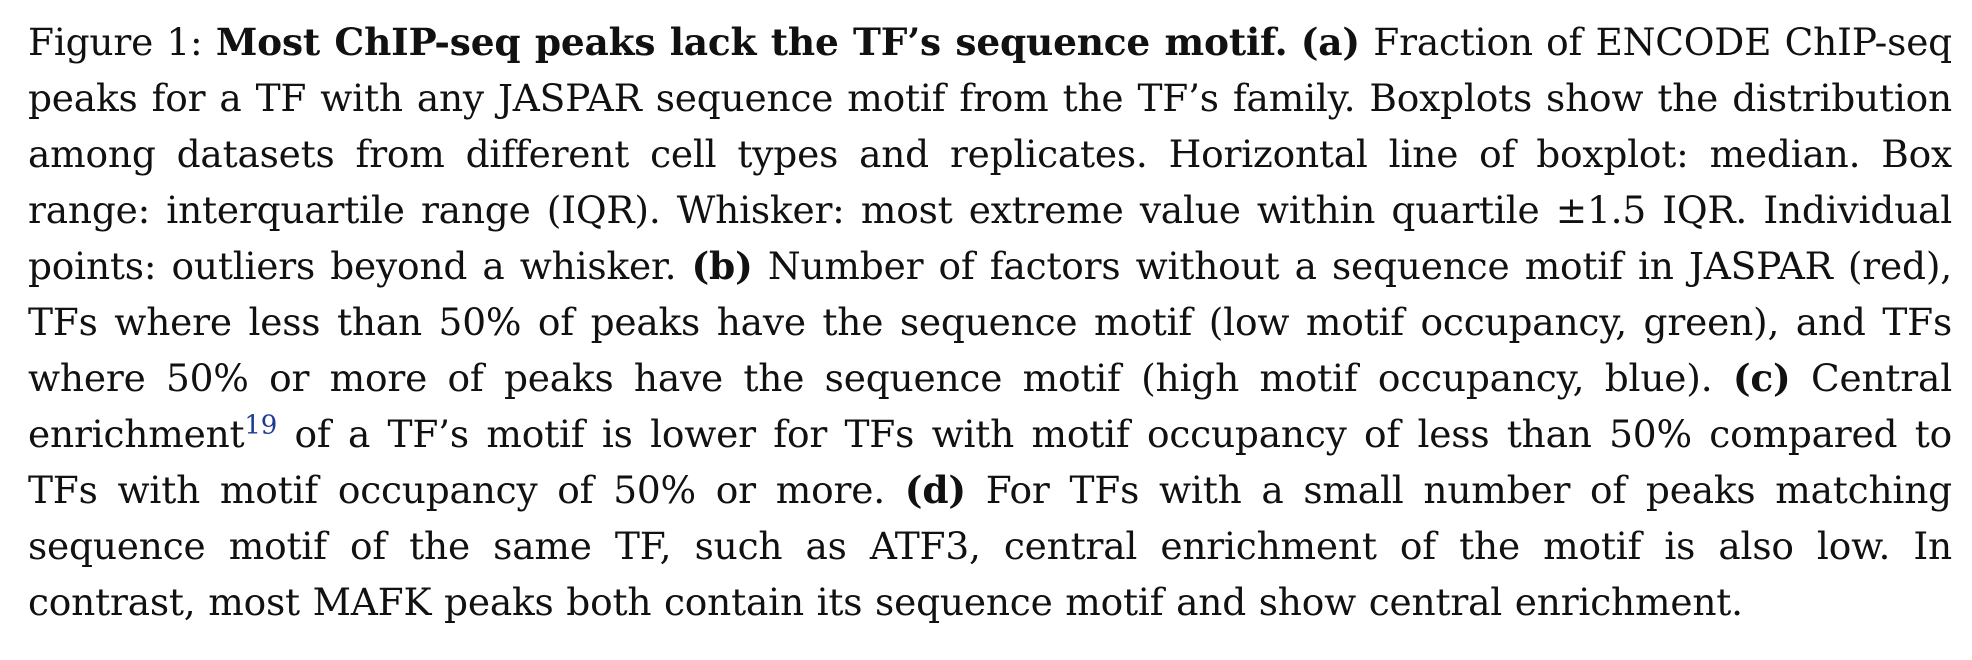 The height and width of the screenshot is (660, 1972). Describe the element at coordinates (935, 490) in the screenshot. I see `panel-d-tag: (d)` at that location.